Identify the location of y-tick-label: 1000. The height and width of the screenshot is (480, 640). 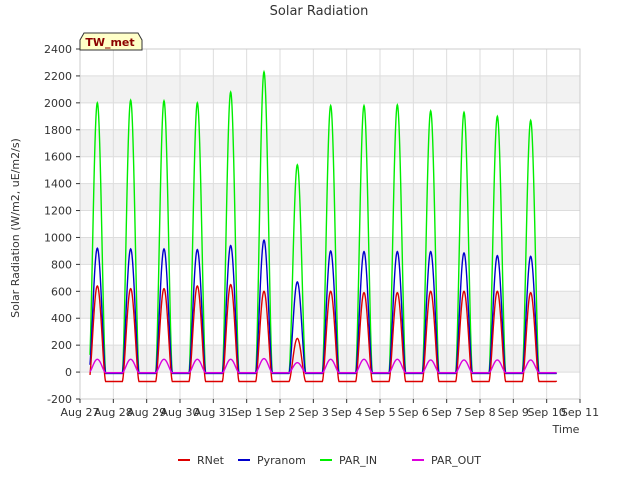
(58, 237).